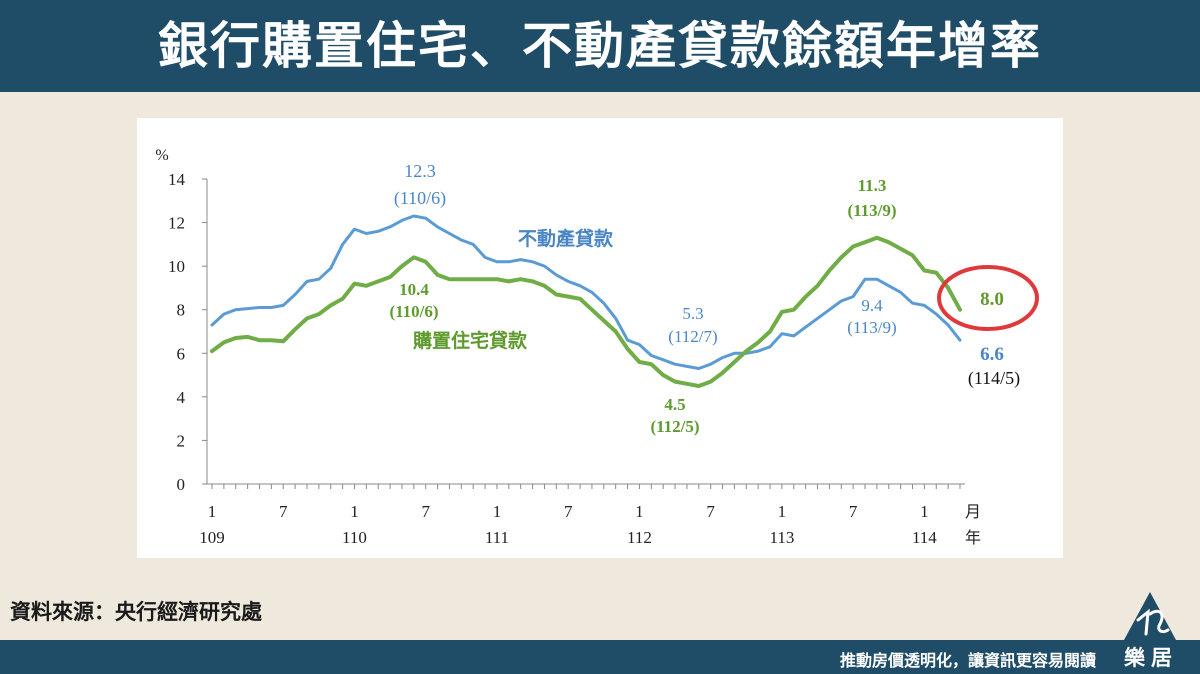  What do you see at coordinates (414, 289) in the screenshot?
I see `green-peak-value: 10.4` at bounding box center [414, 289].